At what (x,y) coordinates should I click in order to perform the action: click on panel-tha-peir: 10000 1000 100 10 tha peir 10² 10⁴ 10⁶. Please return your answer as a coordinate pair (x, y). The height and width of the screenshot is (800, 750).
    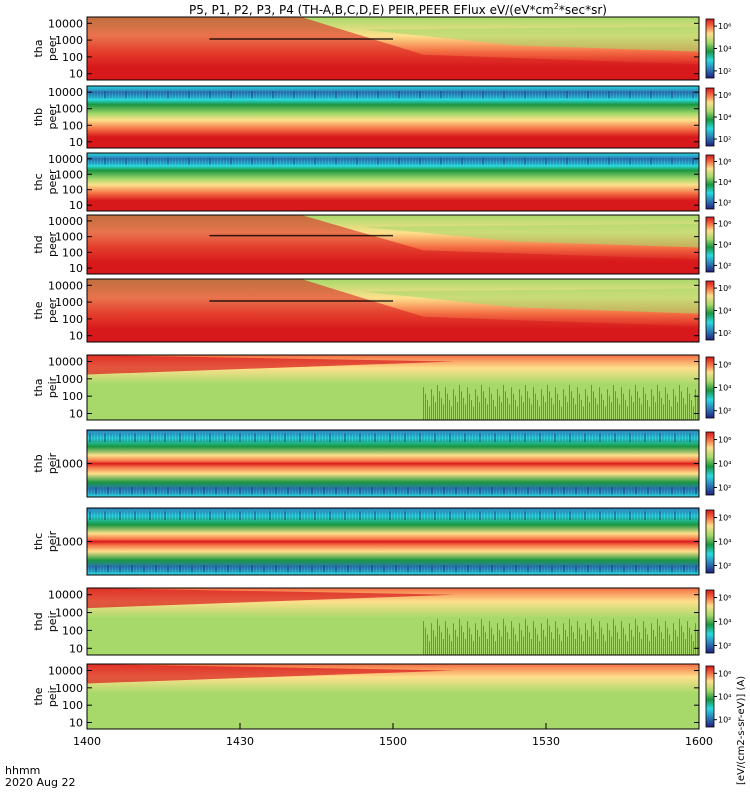
    Looking at the image, I should click on (381, 387).